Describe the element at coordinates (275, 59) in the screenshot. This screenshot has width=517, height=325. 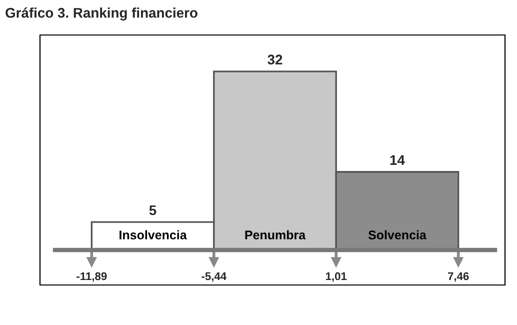
I see `data-label: 32` at that location.